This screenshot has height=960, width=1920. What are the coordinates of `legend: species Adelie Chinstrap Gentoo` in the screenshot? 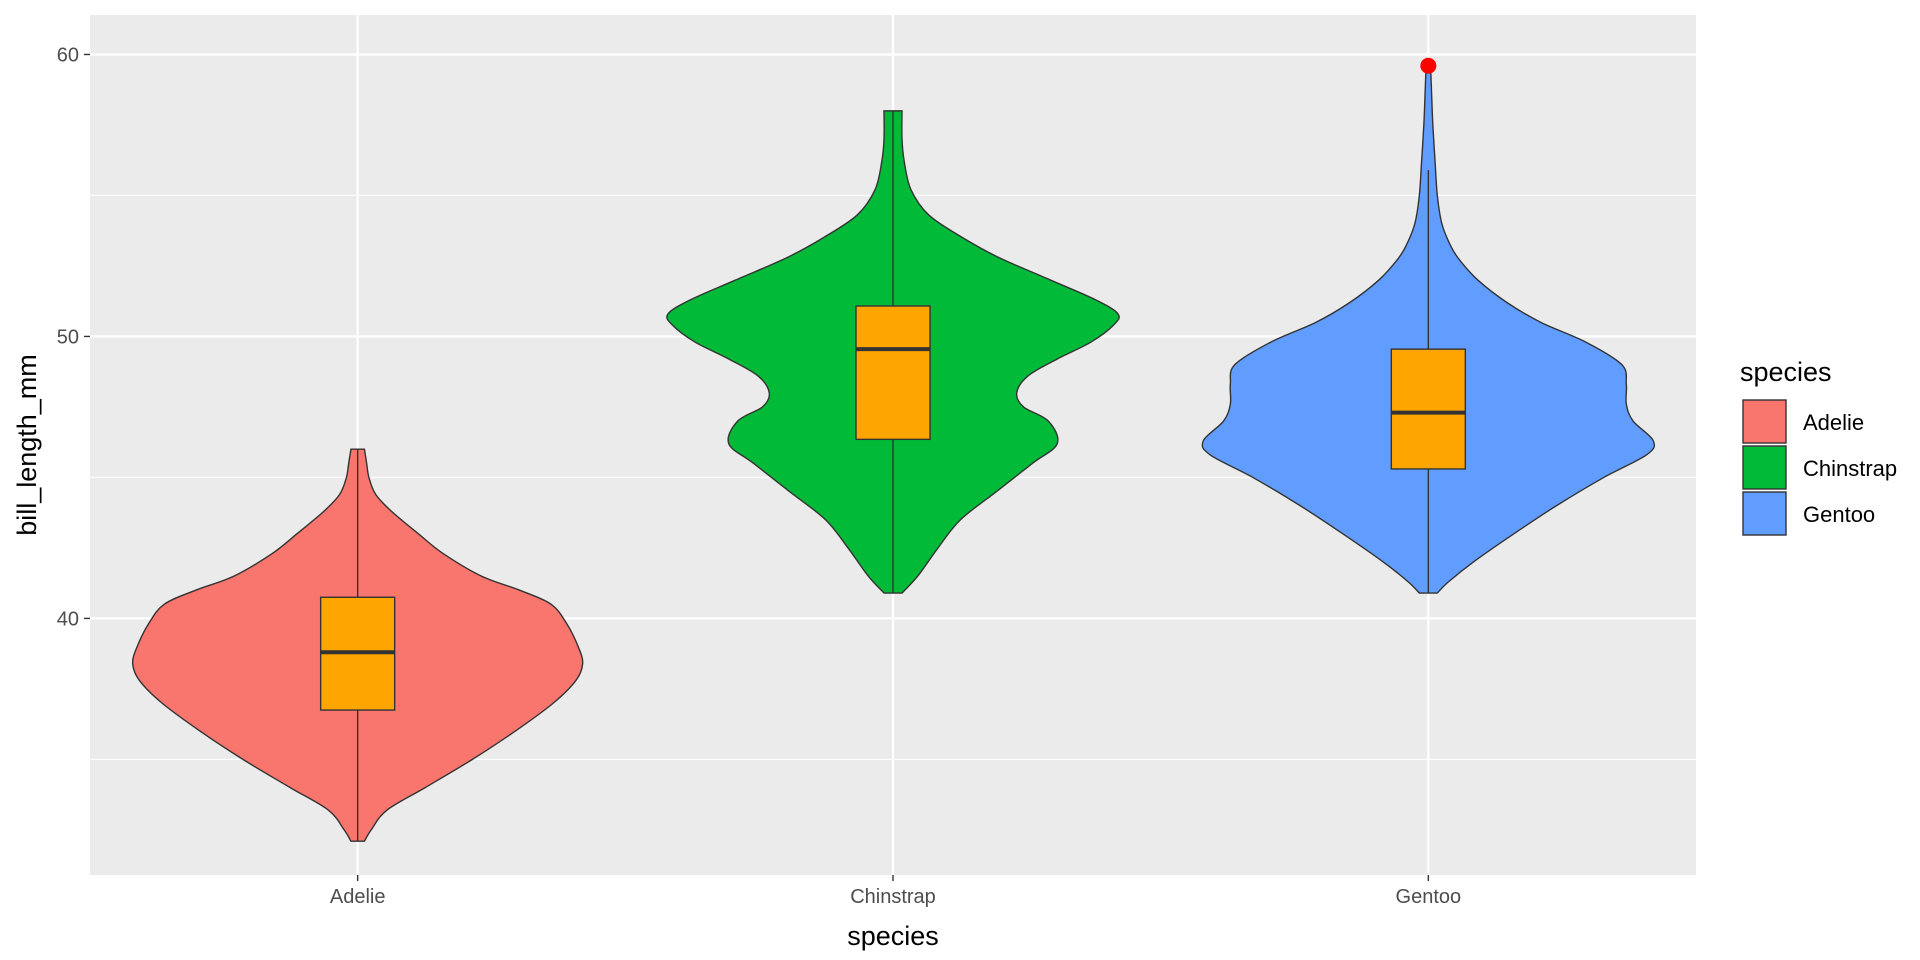 It's located at (1818, 446).